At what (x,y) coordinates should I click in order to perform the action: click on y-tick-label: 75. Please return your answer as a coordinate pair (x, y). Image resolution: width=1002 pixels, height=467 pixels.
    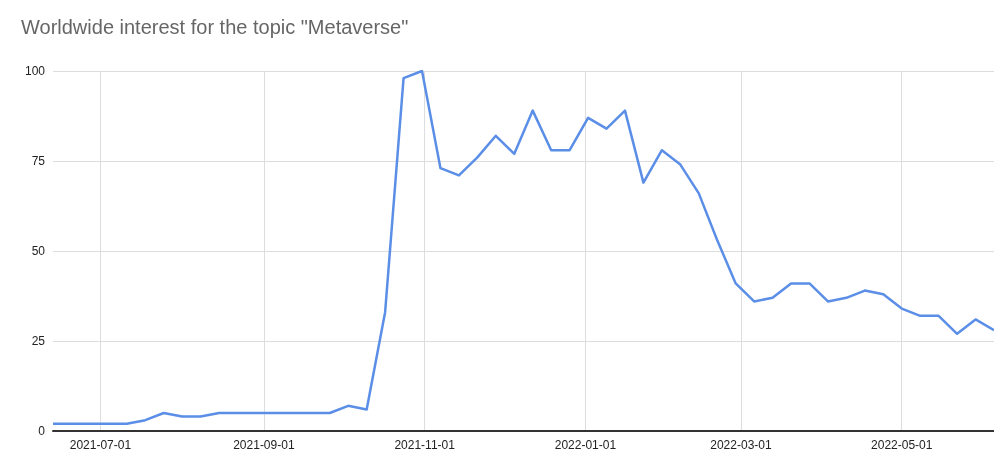
    Looking at the image, I should click on (38, 161).